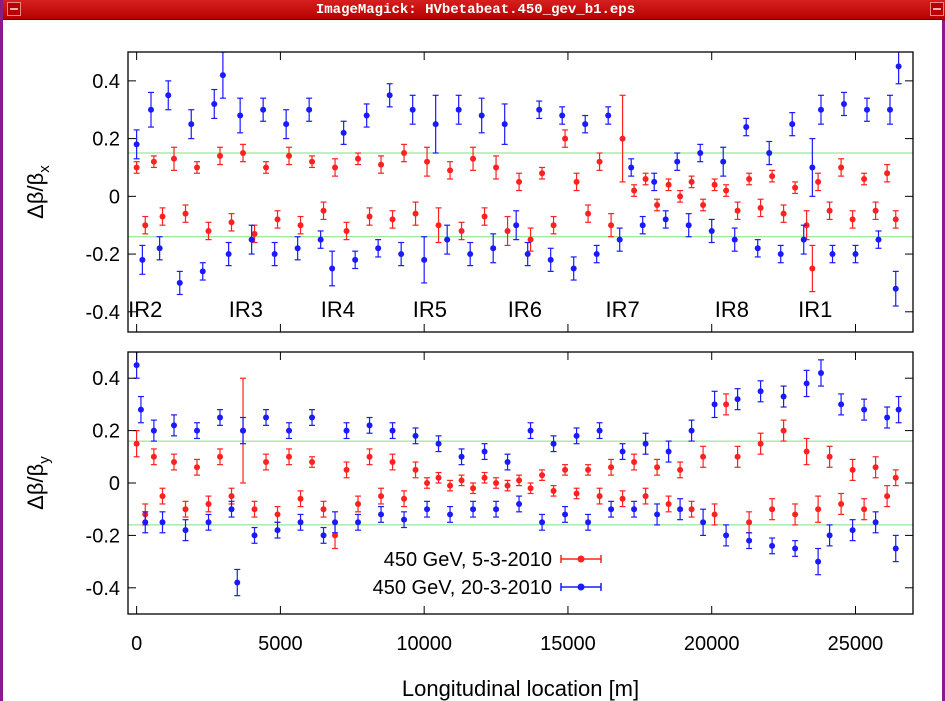 The width and height of the screenshot is (945, 701). I want to click on maximize-icon, so click(937, 9).